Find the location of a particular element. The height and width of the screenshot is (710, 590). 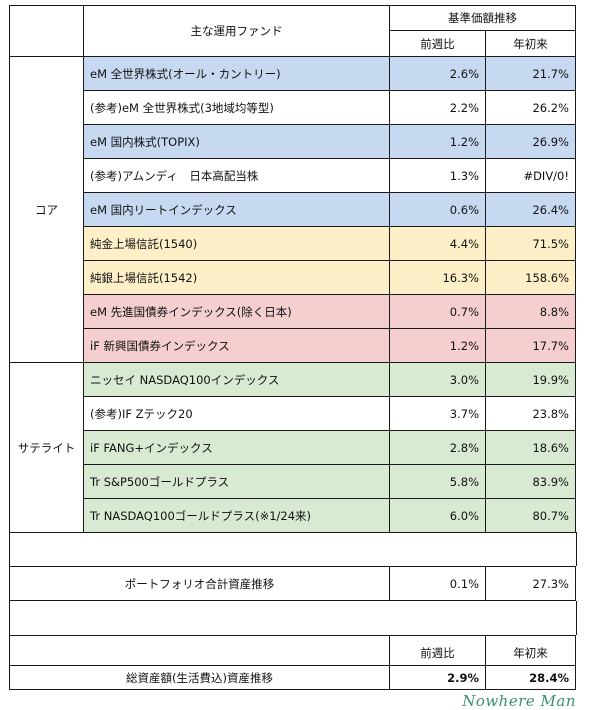

fund-weekly: 1.3% is located at coordinates (437, 175).